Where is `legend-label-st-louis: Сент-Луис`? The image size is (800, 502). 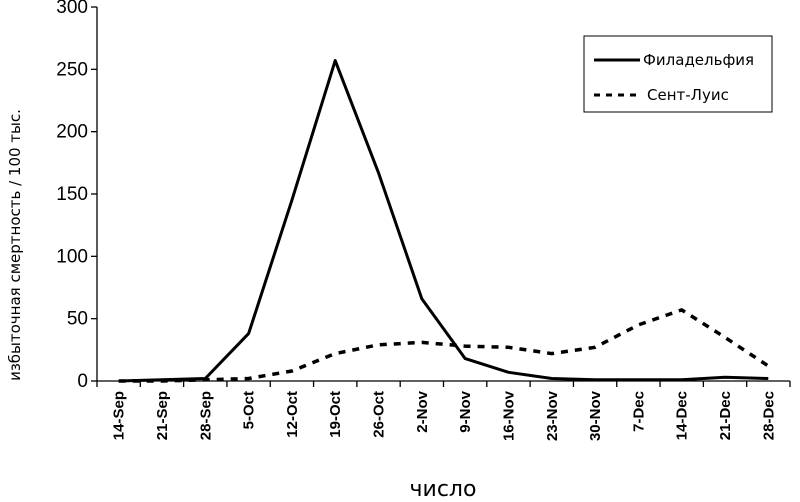
legend-label-st-louis: Сент-Луис is located at coordinates (688, 95).